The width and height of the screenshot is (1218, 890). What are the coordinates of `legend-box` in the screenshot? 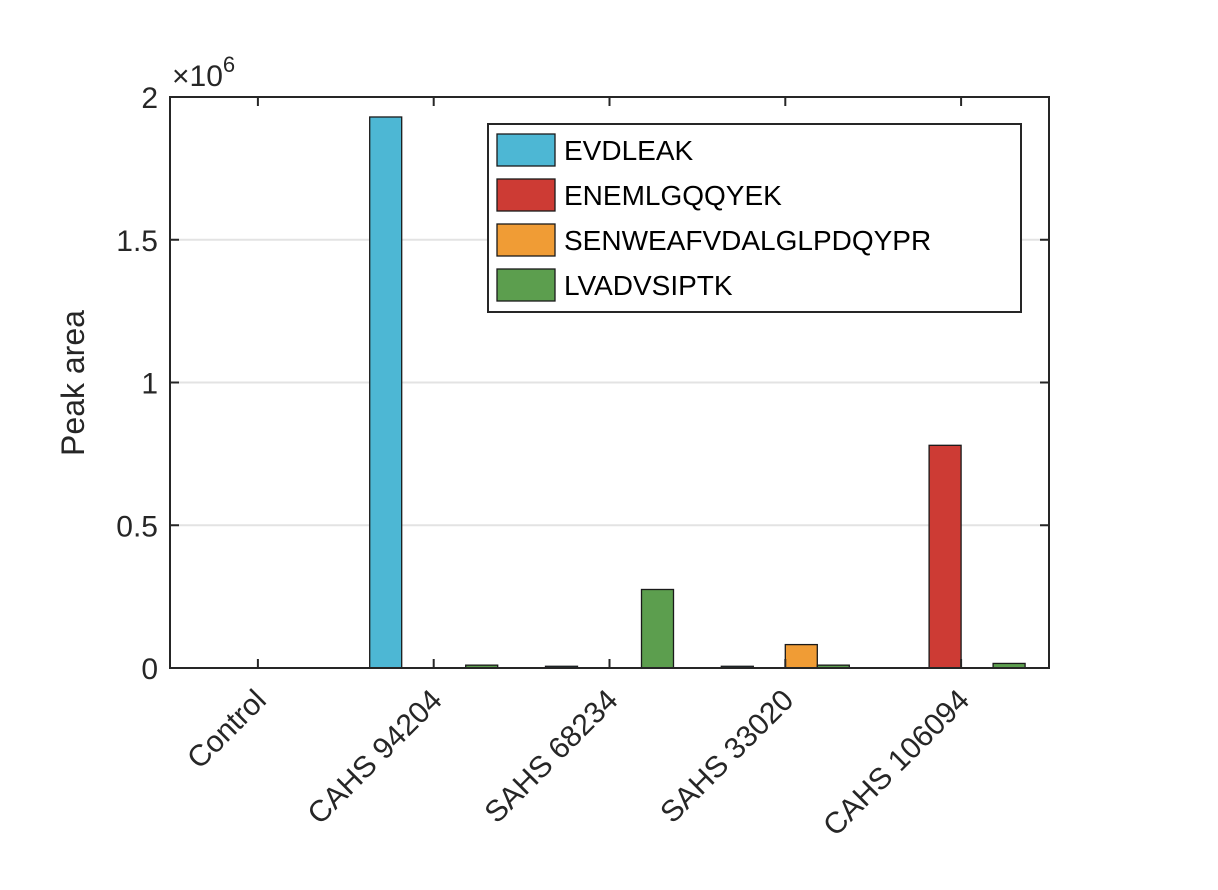 It's located at (754, 218).